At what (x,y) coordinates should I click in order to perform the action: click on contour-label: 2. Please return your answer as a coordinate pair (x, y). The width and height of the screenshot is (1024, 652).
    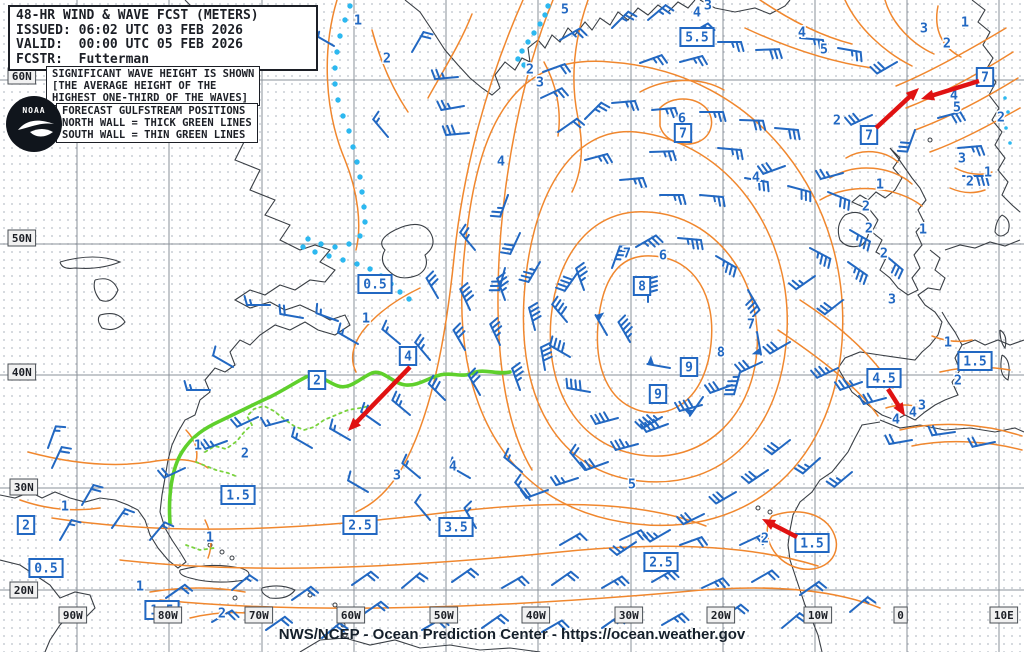
    Looking at the image, I should click on (866, 207).